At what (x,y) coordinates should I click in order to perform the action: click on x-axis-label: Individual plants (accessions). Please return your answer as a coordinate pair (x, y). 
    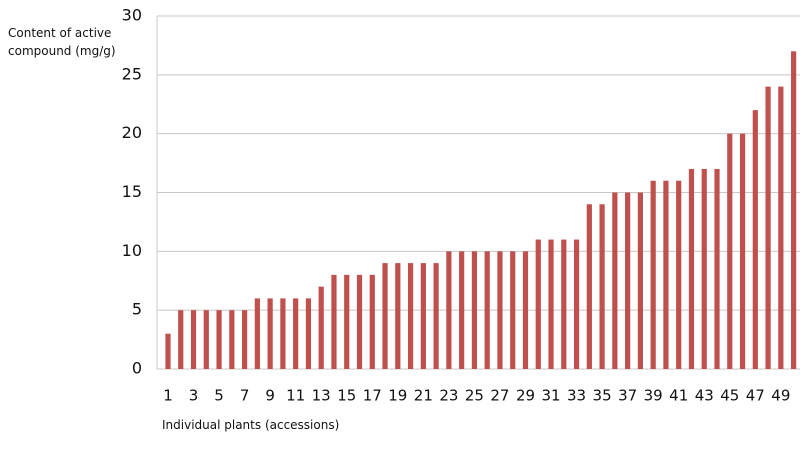
    Looking at the image, I should click on (251, 425).